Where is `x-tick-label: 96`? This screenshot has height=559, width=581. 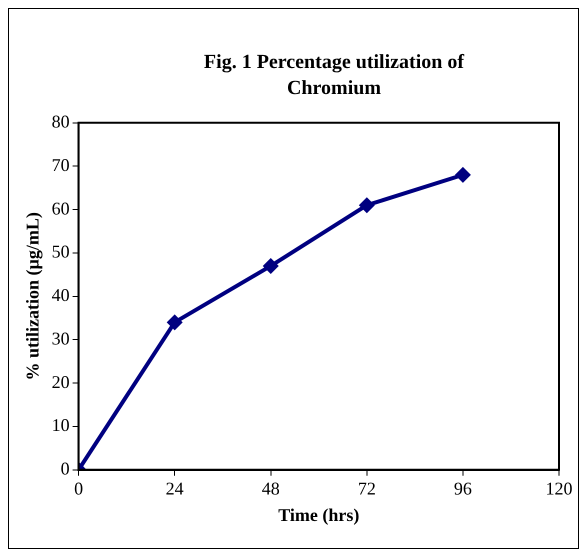 x-tick-label: 96 is located at coordinates (463, 488).